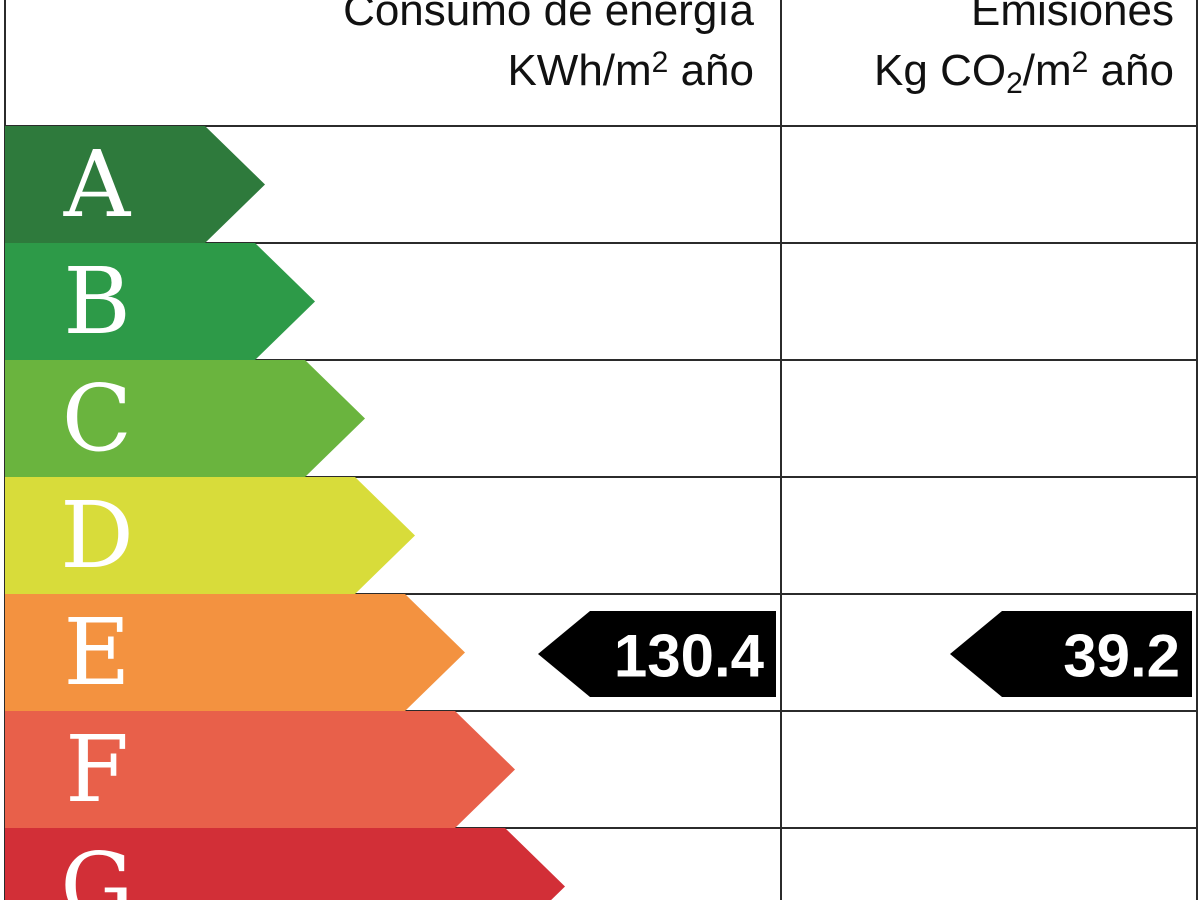  Describe the element at coordinates (1024, 73) in the screenshot. I see `emissions-unit: Kg CO2/m2 año` at that location.